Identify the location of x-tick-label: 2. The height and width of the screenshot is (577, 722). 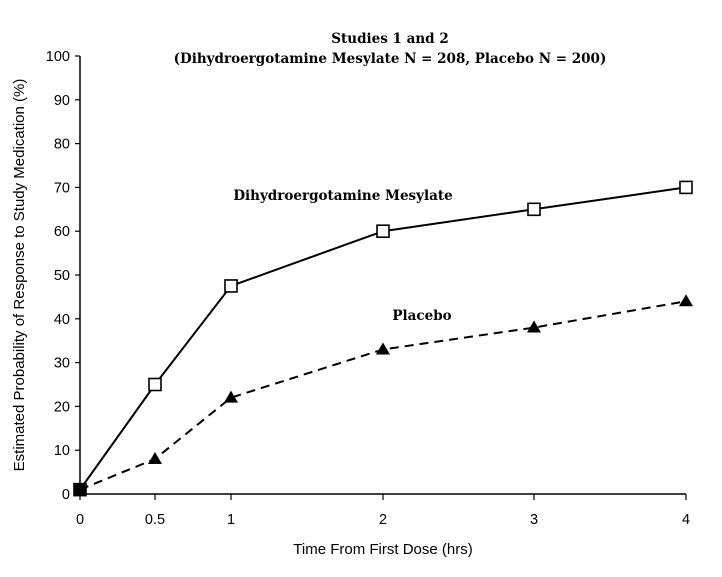
(383, 520).